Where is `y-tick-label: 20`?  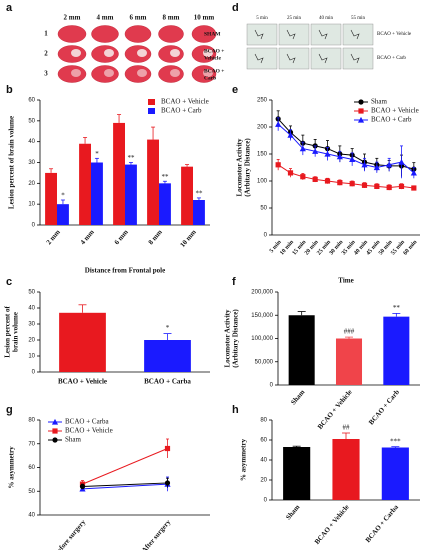
y-tick-label: 20 is located at coordinates (31, 184).